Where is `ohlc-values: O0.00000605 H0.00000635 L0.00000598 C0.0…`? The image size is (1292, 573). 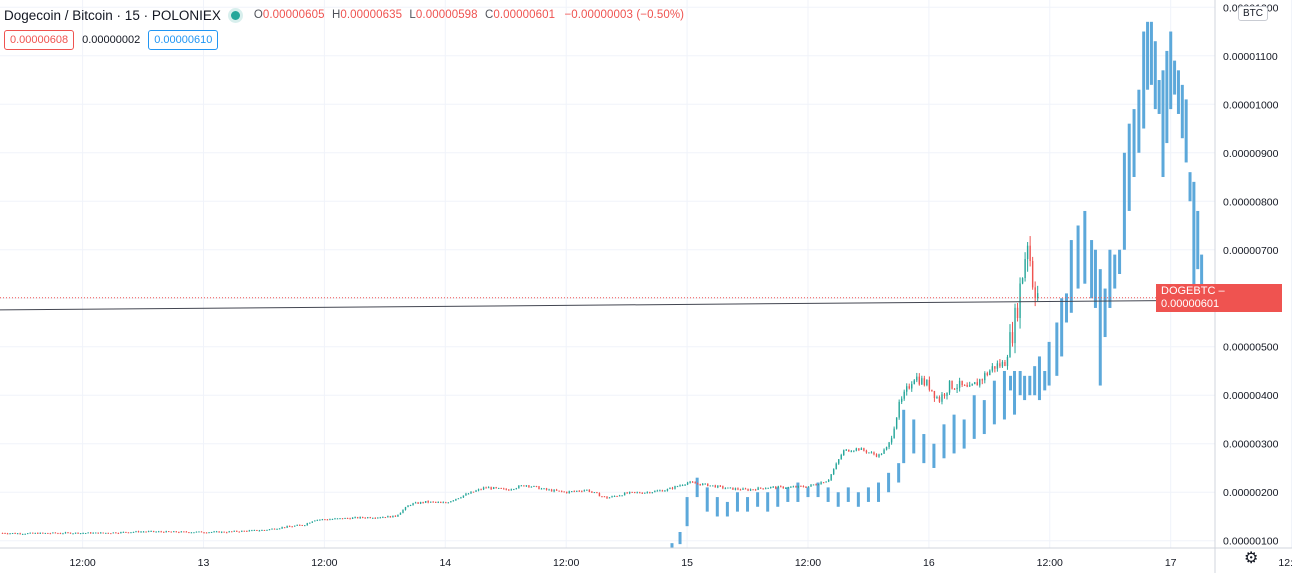
ohlc-values: O0.00000605 H0.00000635 L0.00000598 C0.0… is located at coordinates (469, 15).